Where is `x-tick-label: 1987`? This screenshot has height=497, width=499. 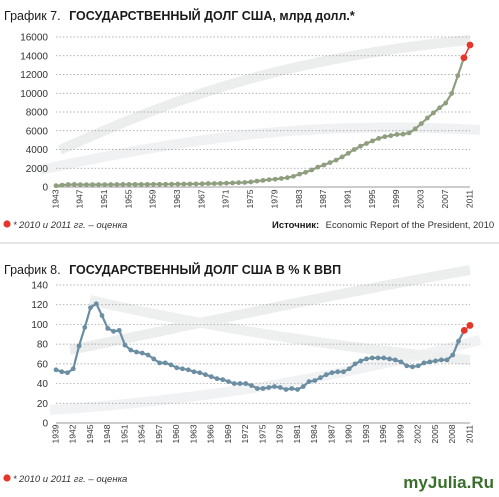
x-tick-label: 1987 is located at coordinates (323, 198).